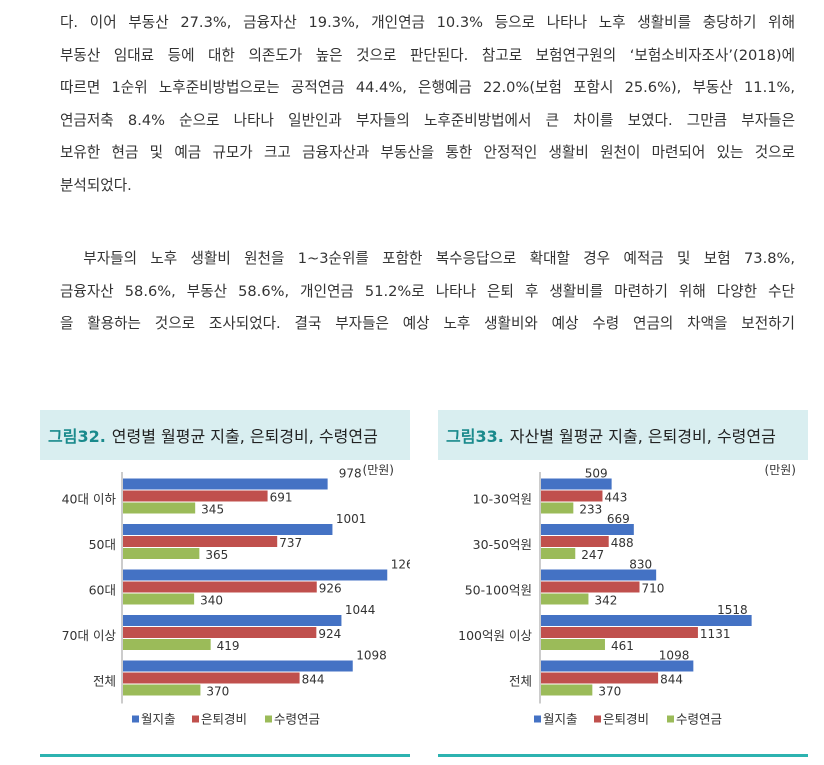  Describe the element at coordinates (228, 646) in the screenshot. I see `data-label: 419` at that location.